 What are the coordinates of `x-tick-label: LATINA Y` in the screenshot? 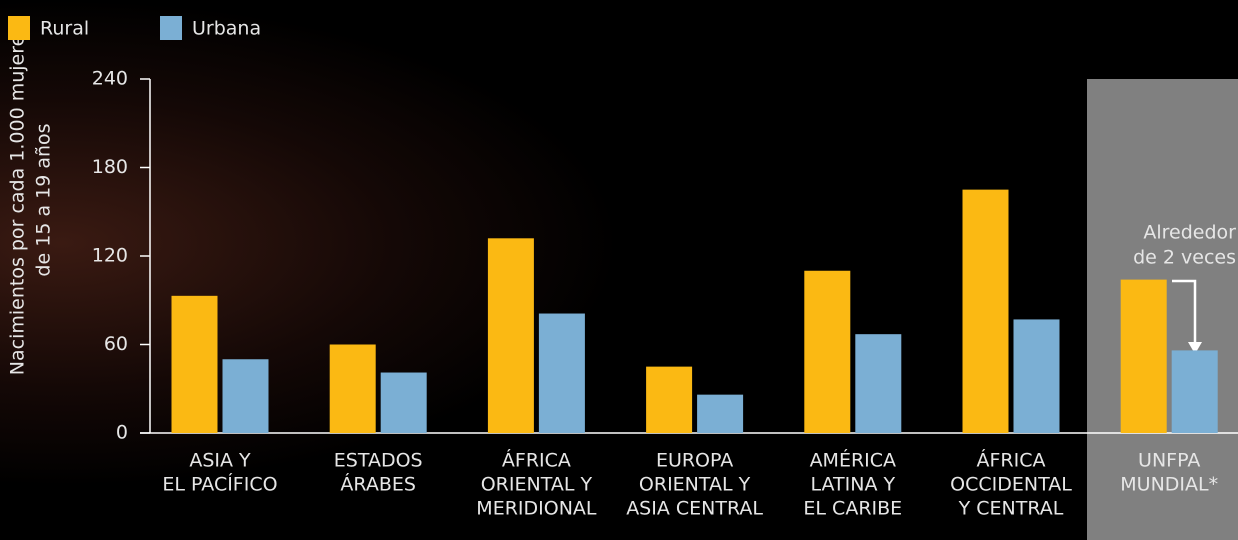 It's located at (852, 485).